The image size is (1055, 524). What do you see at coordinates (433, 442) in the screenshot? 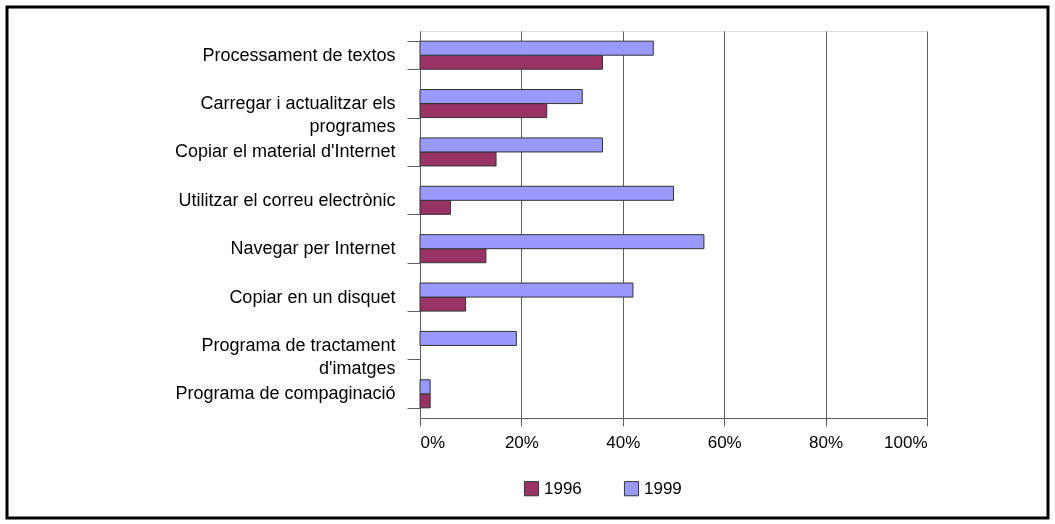
I see `x-tick-label: 0%` at bounding box center [433, 442].